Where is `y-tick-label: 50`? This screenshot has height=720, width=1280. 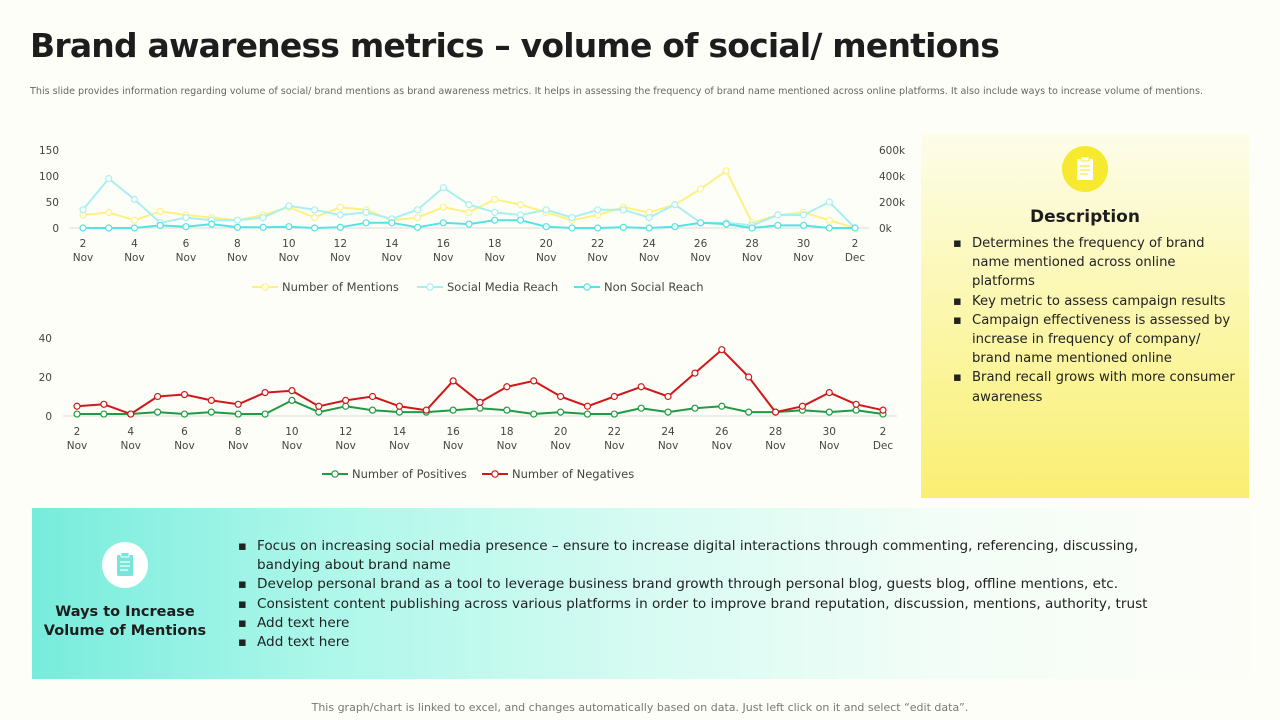
y-tick-label: 50 is located at coordinates (52, 203).